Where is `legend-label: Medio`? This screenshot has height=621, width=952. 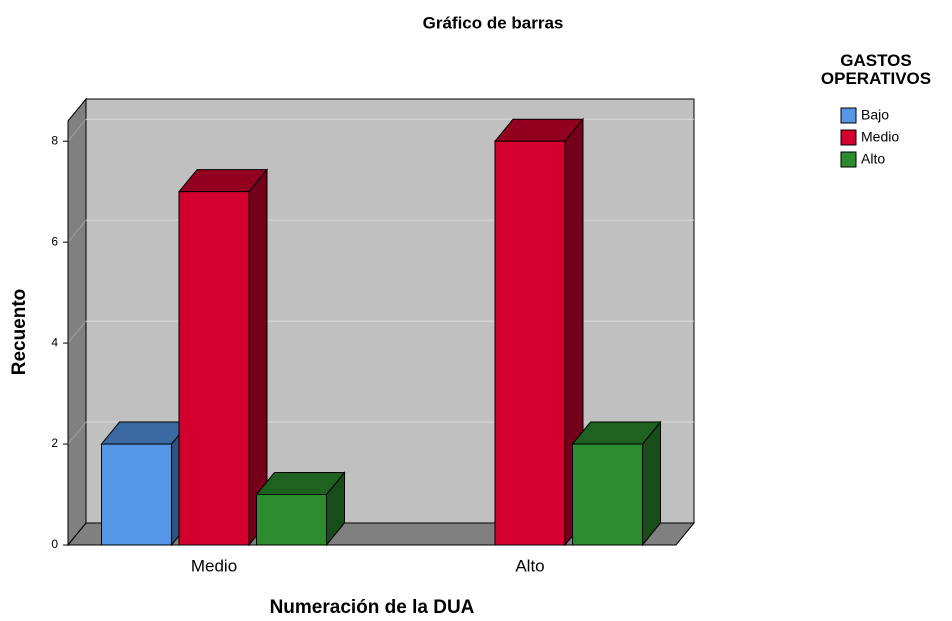 legend-label: Medio is located at coordinates (880, 137).